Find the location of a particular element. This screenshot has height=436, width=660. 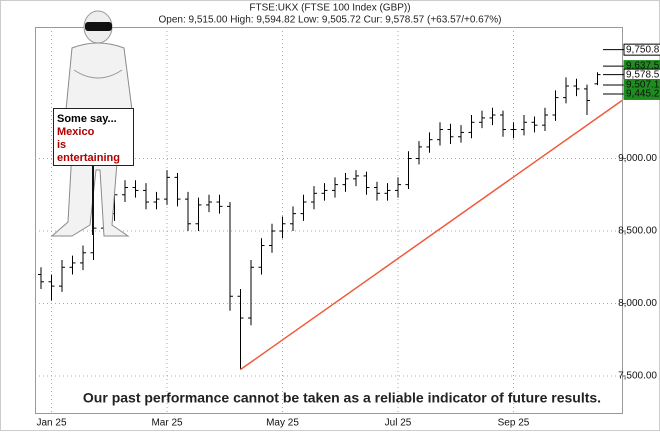

level-label: 9,507.1 is located at coordinates (643, 85).